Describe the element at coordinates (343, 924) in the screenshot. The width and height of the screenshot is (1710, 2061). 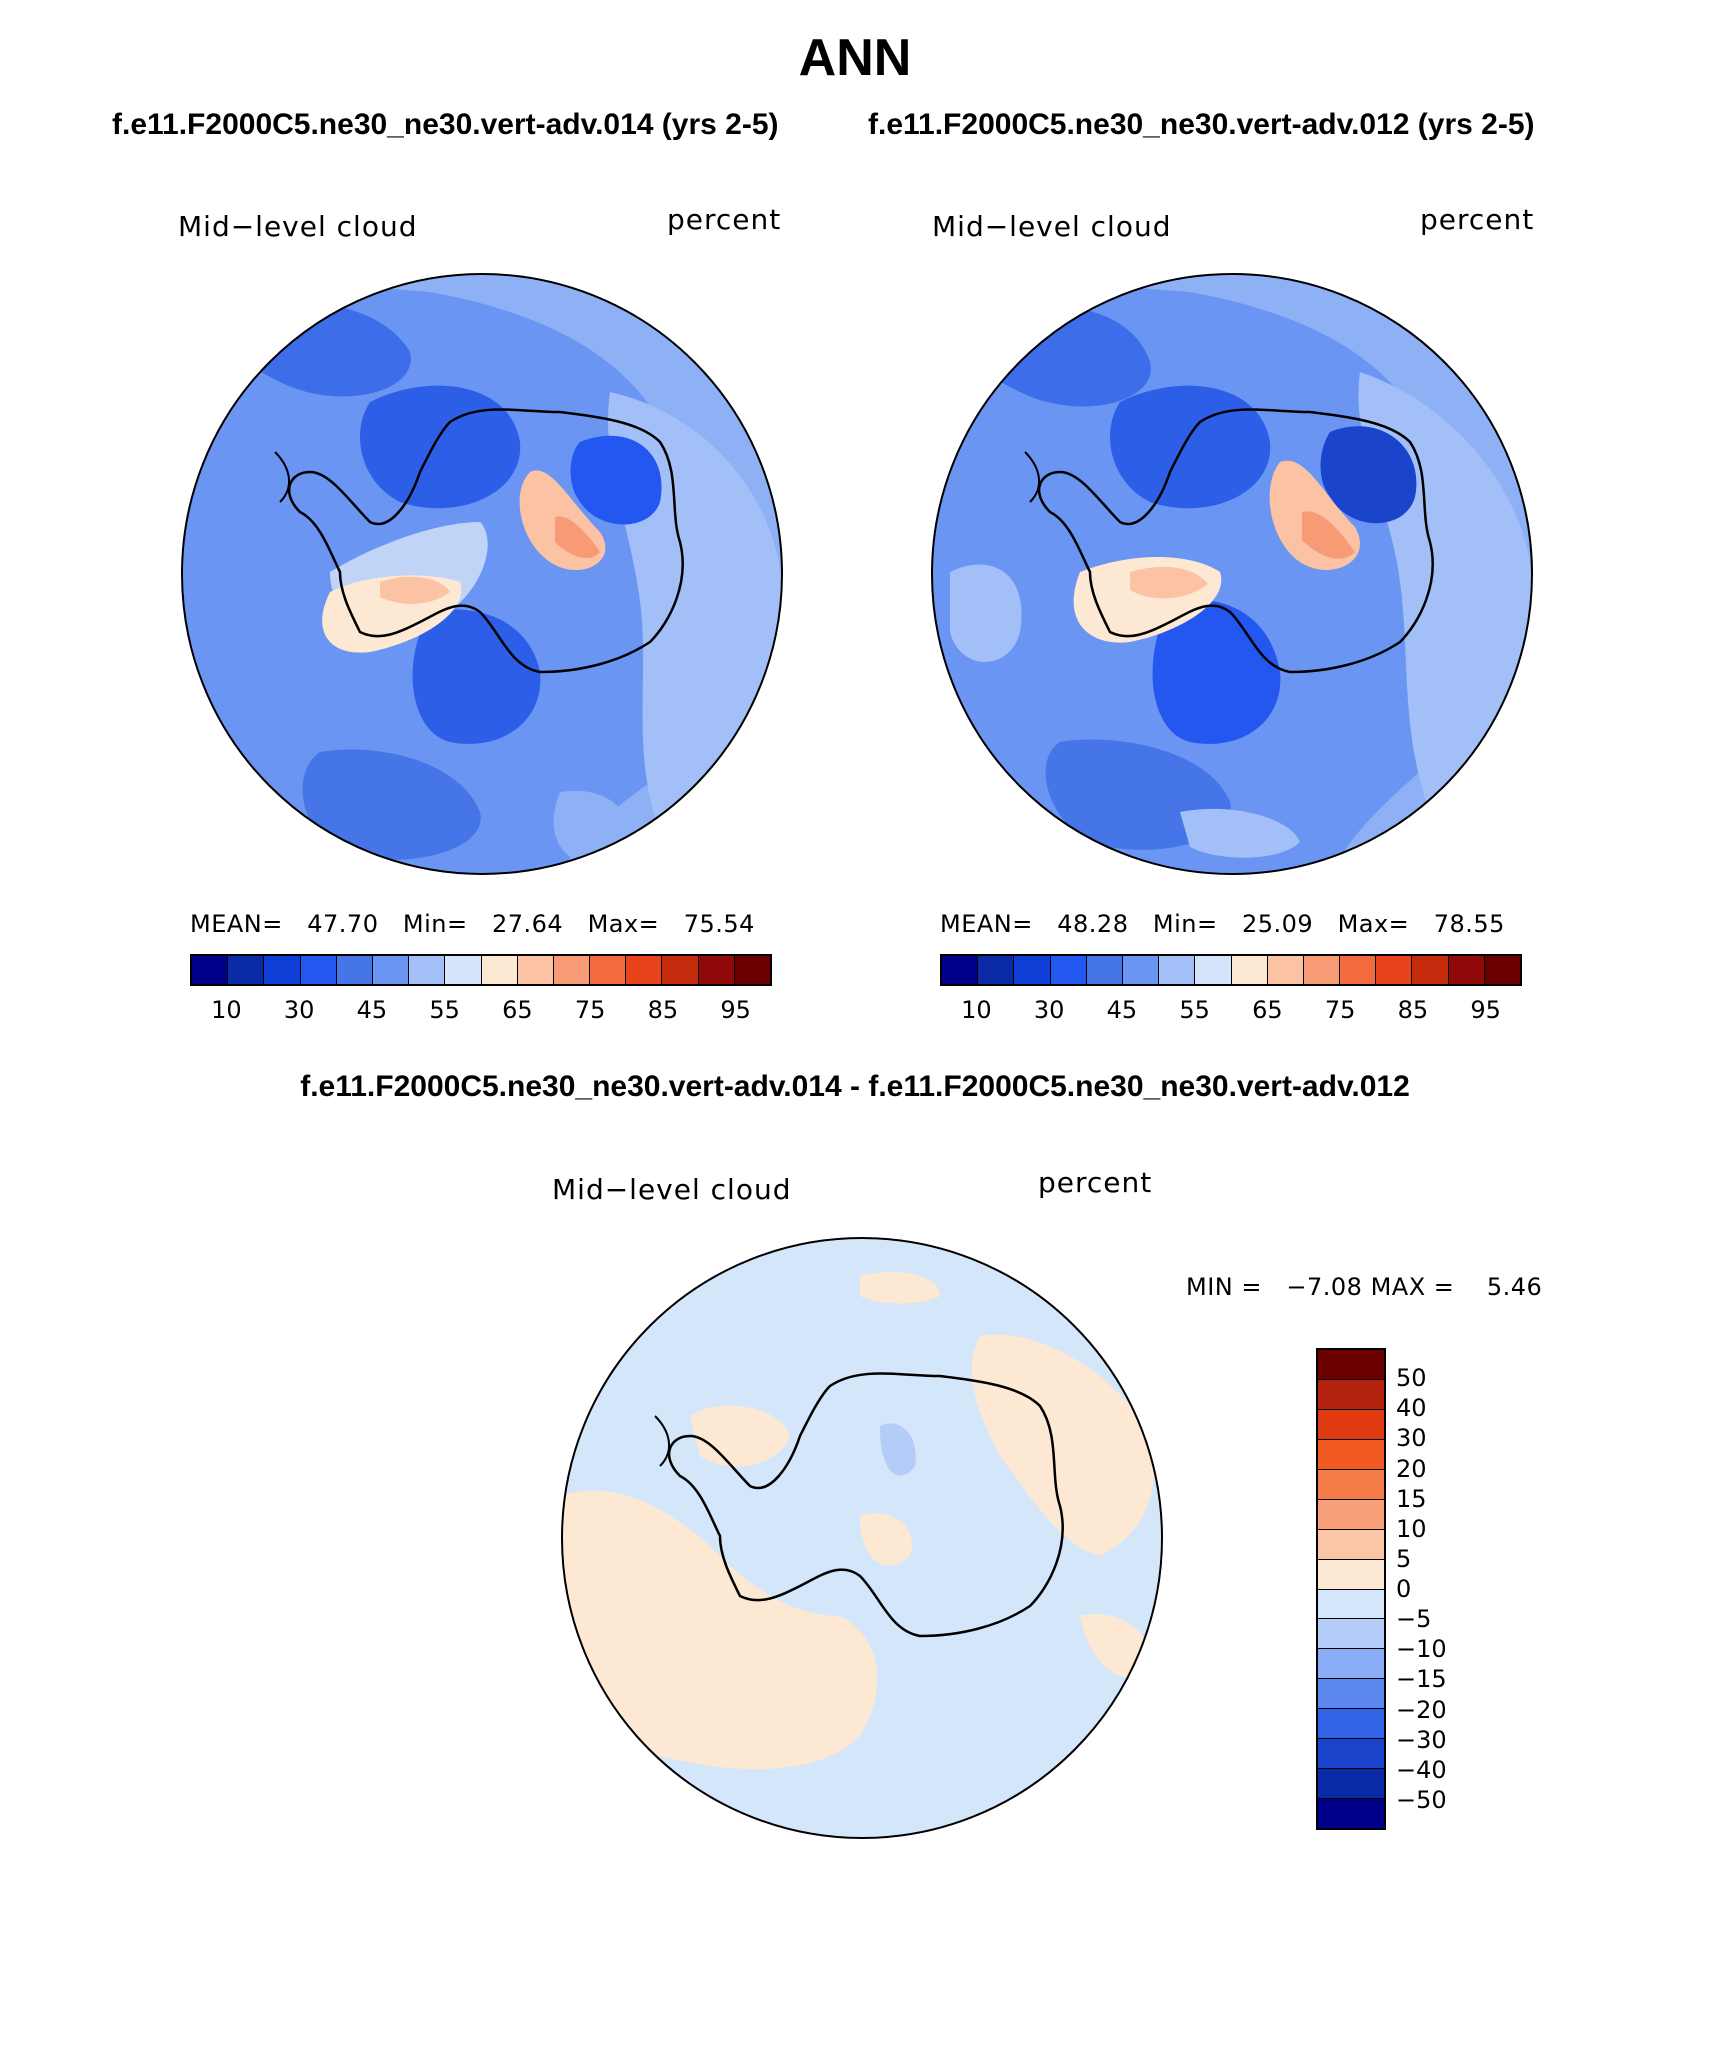
I see `case1-mean-value: 47.70` at that location.